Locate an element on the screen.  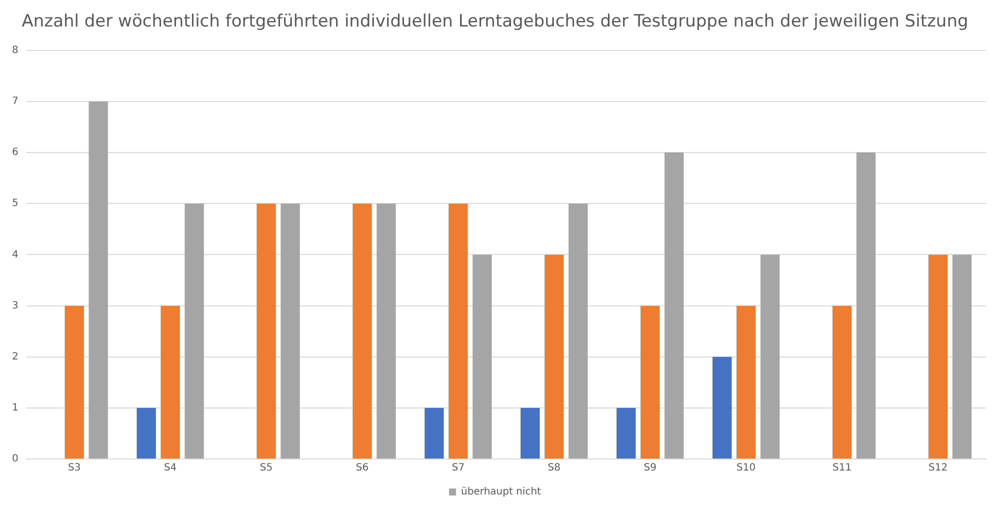
x-tick-label: S4 is located at coordinates (170, 468).